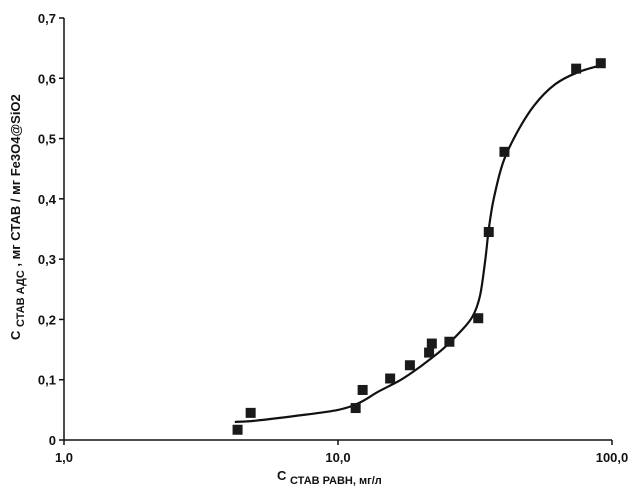 The width and height of the screenshot is (630, 488). What do you see at coordinates (21, 298) in the screenshot?
I see `y-axis-title-subscript: СТАВ АДС` at bounding box center [21, 298].